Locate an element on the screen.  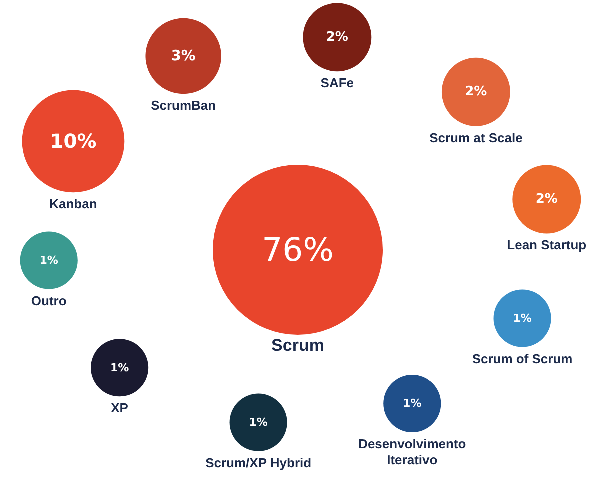
data-label: 10% is located at coordinates (73, 141).